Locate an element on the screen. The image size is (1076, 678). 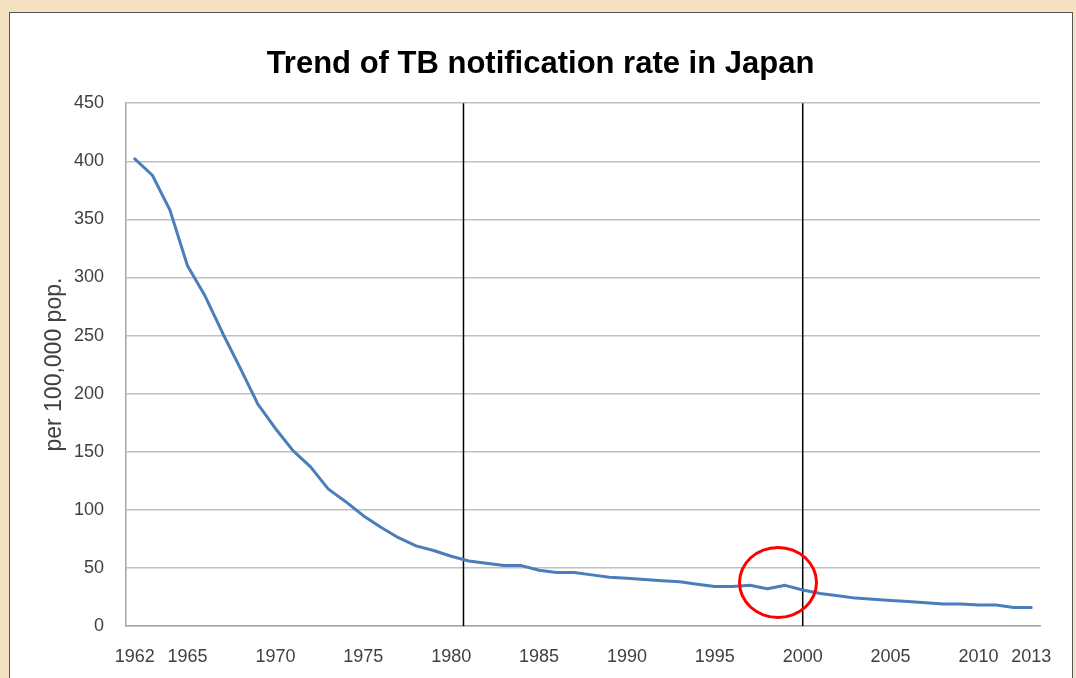
y-tick-label: 350 is located at coordinates (88, 218).